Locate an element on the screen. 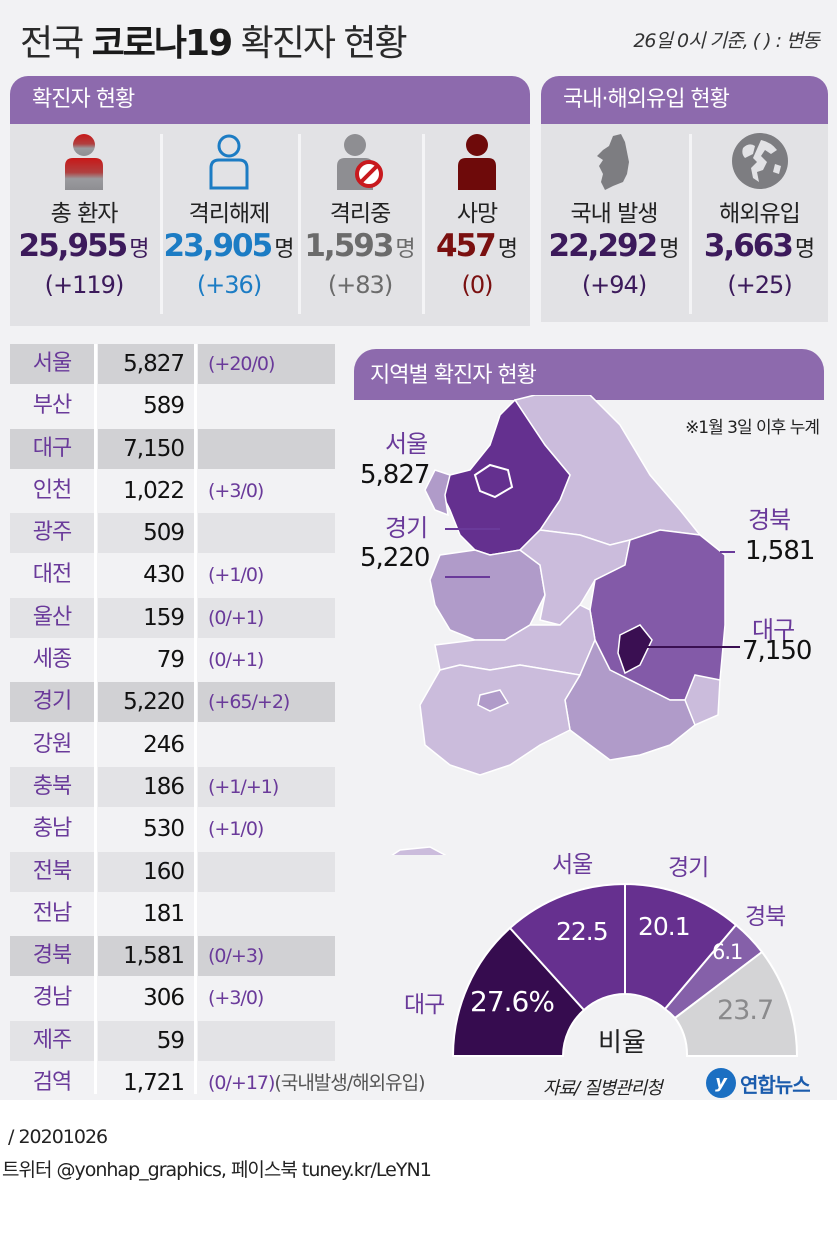 The height and width of the screenshot is (1235, 837). chart-value-gyeonggi: 20.1 is located at coordinates (664, 926).